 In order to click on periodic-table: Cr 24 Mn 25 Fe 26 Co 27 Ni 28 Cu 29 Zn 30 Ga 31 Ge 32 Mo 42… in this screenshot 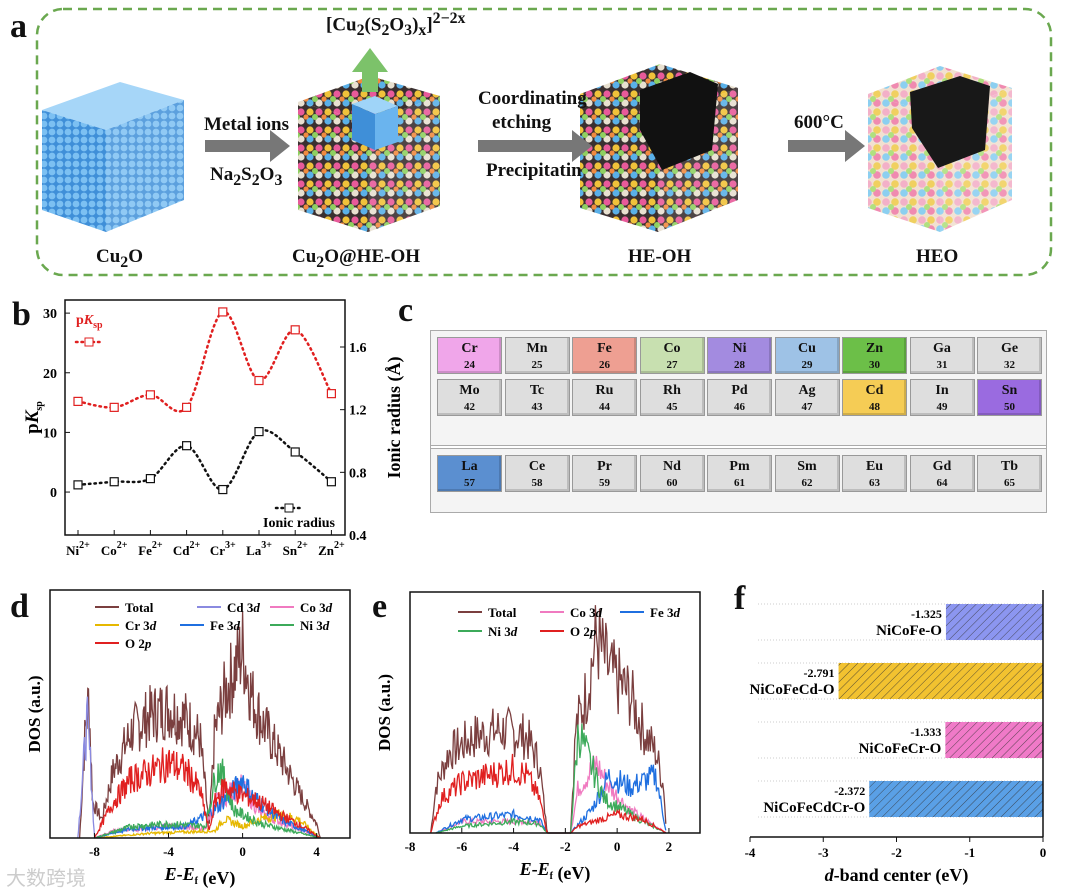, I will do `click(738, 421)`.